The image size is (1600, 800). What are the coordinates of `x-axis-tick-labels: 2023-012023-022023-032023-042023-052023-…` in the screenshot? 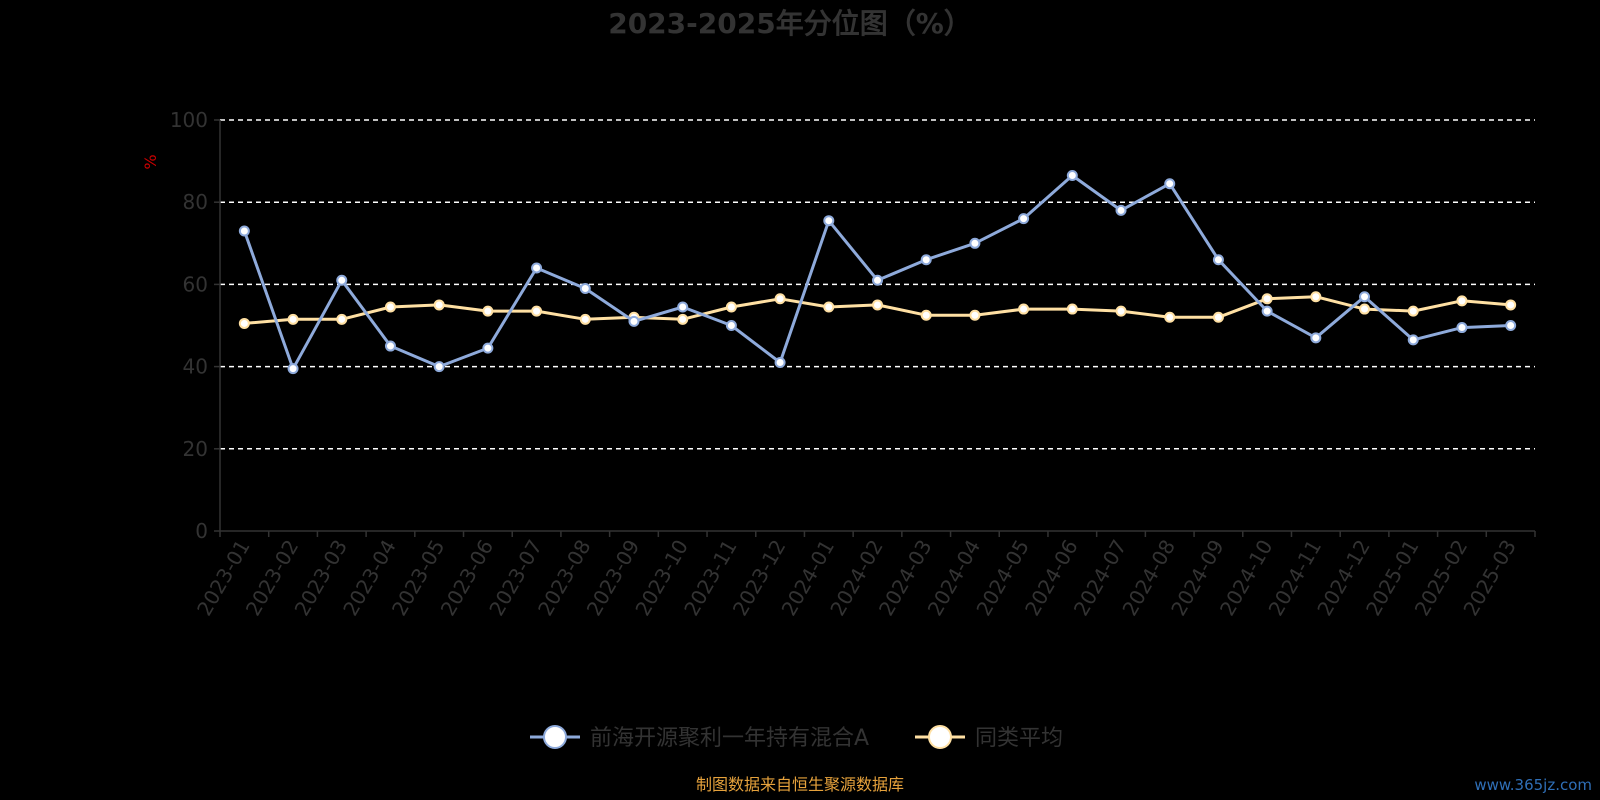 It's located at (856, 578).